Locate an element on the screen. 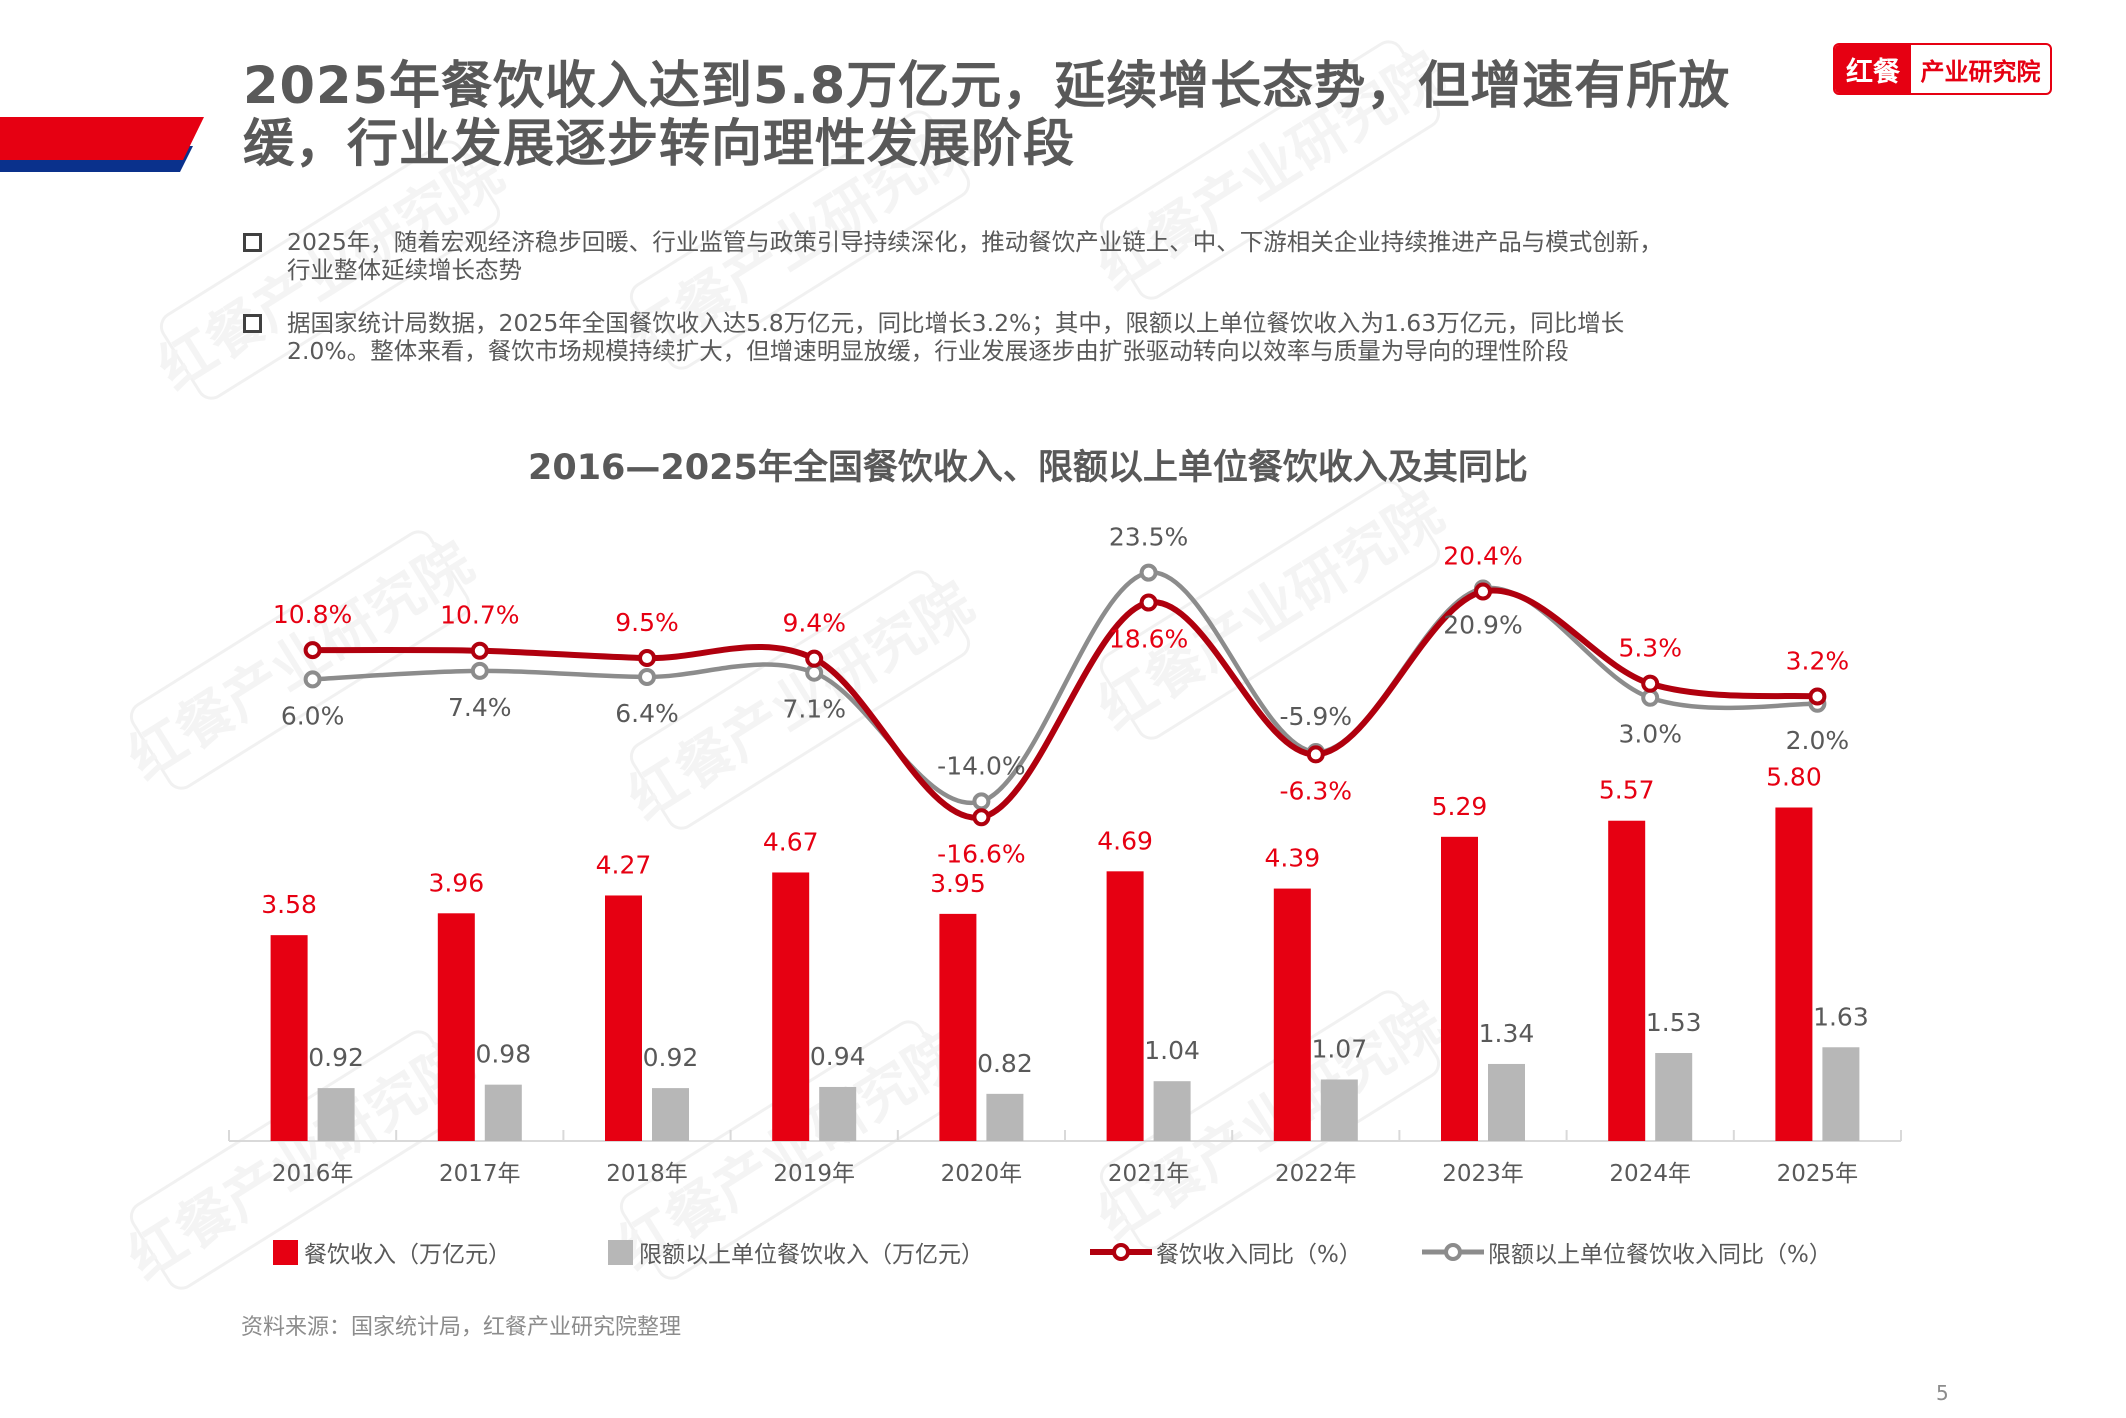 This screenshot has height=1418, width=2126. lines is located at coordinates (1065, 695).